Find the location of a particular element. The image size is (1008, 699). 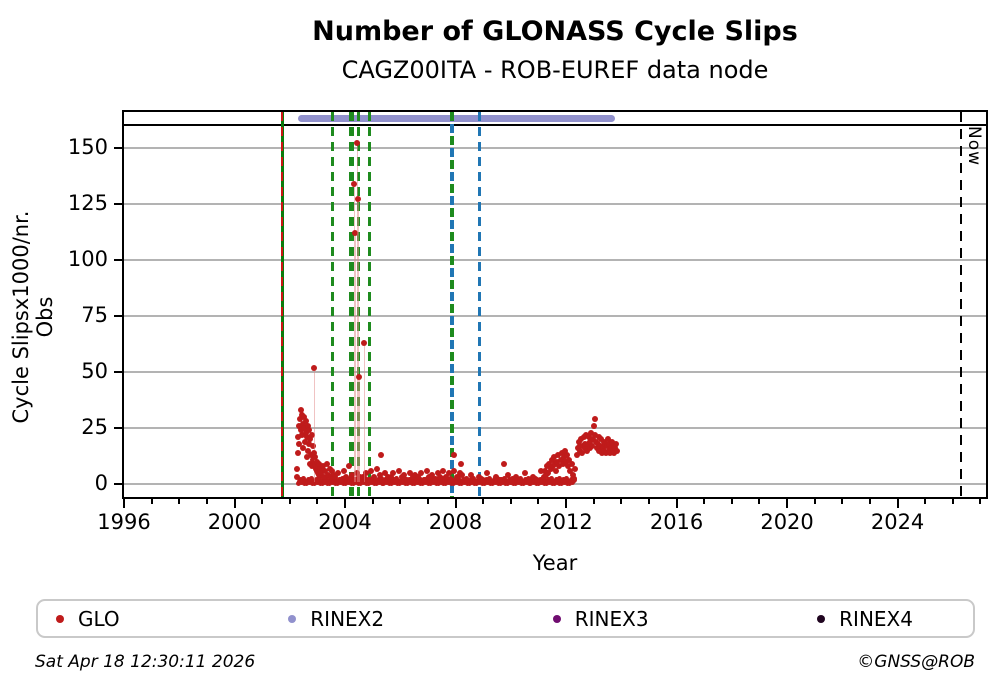

legend-label: RINEX4 is located at coordinates (876, 618).